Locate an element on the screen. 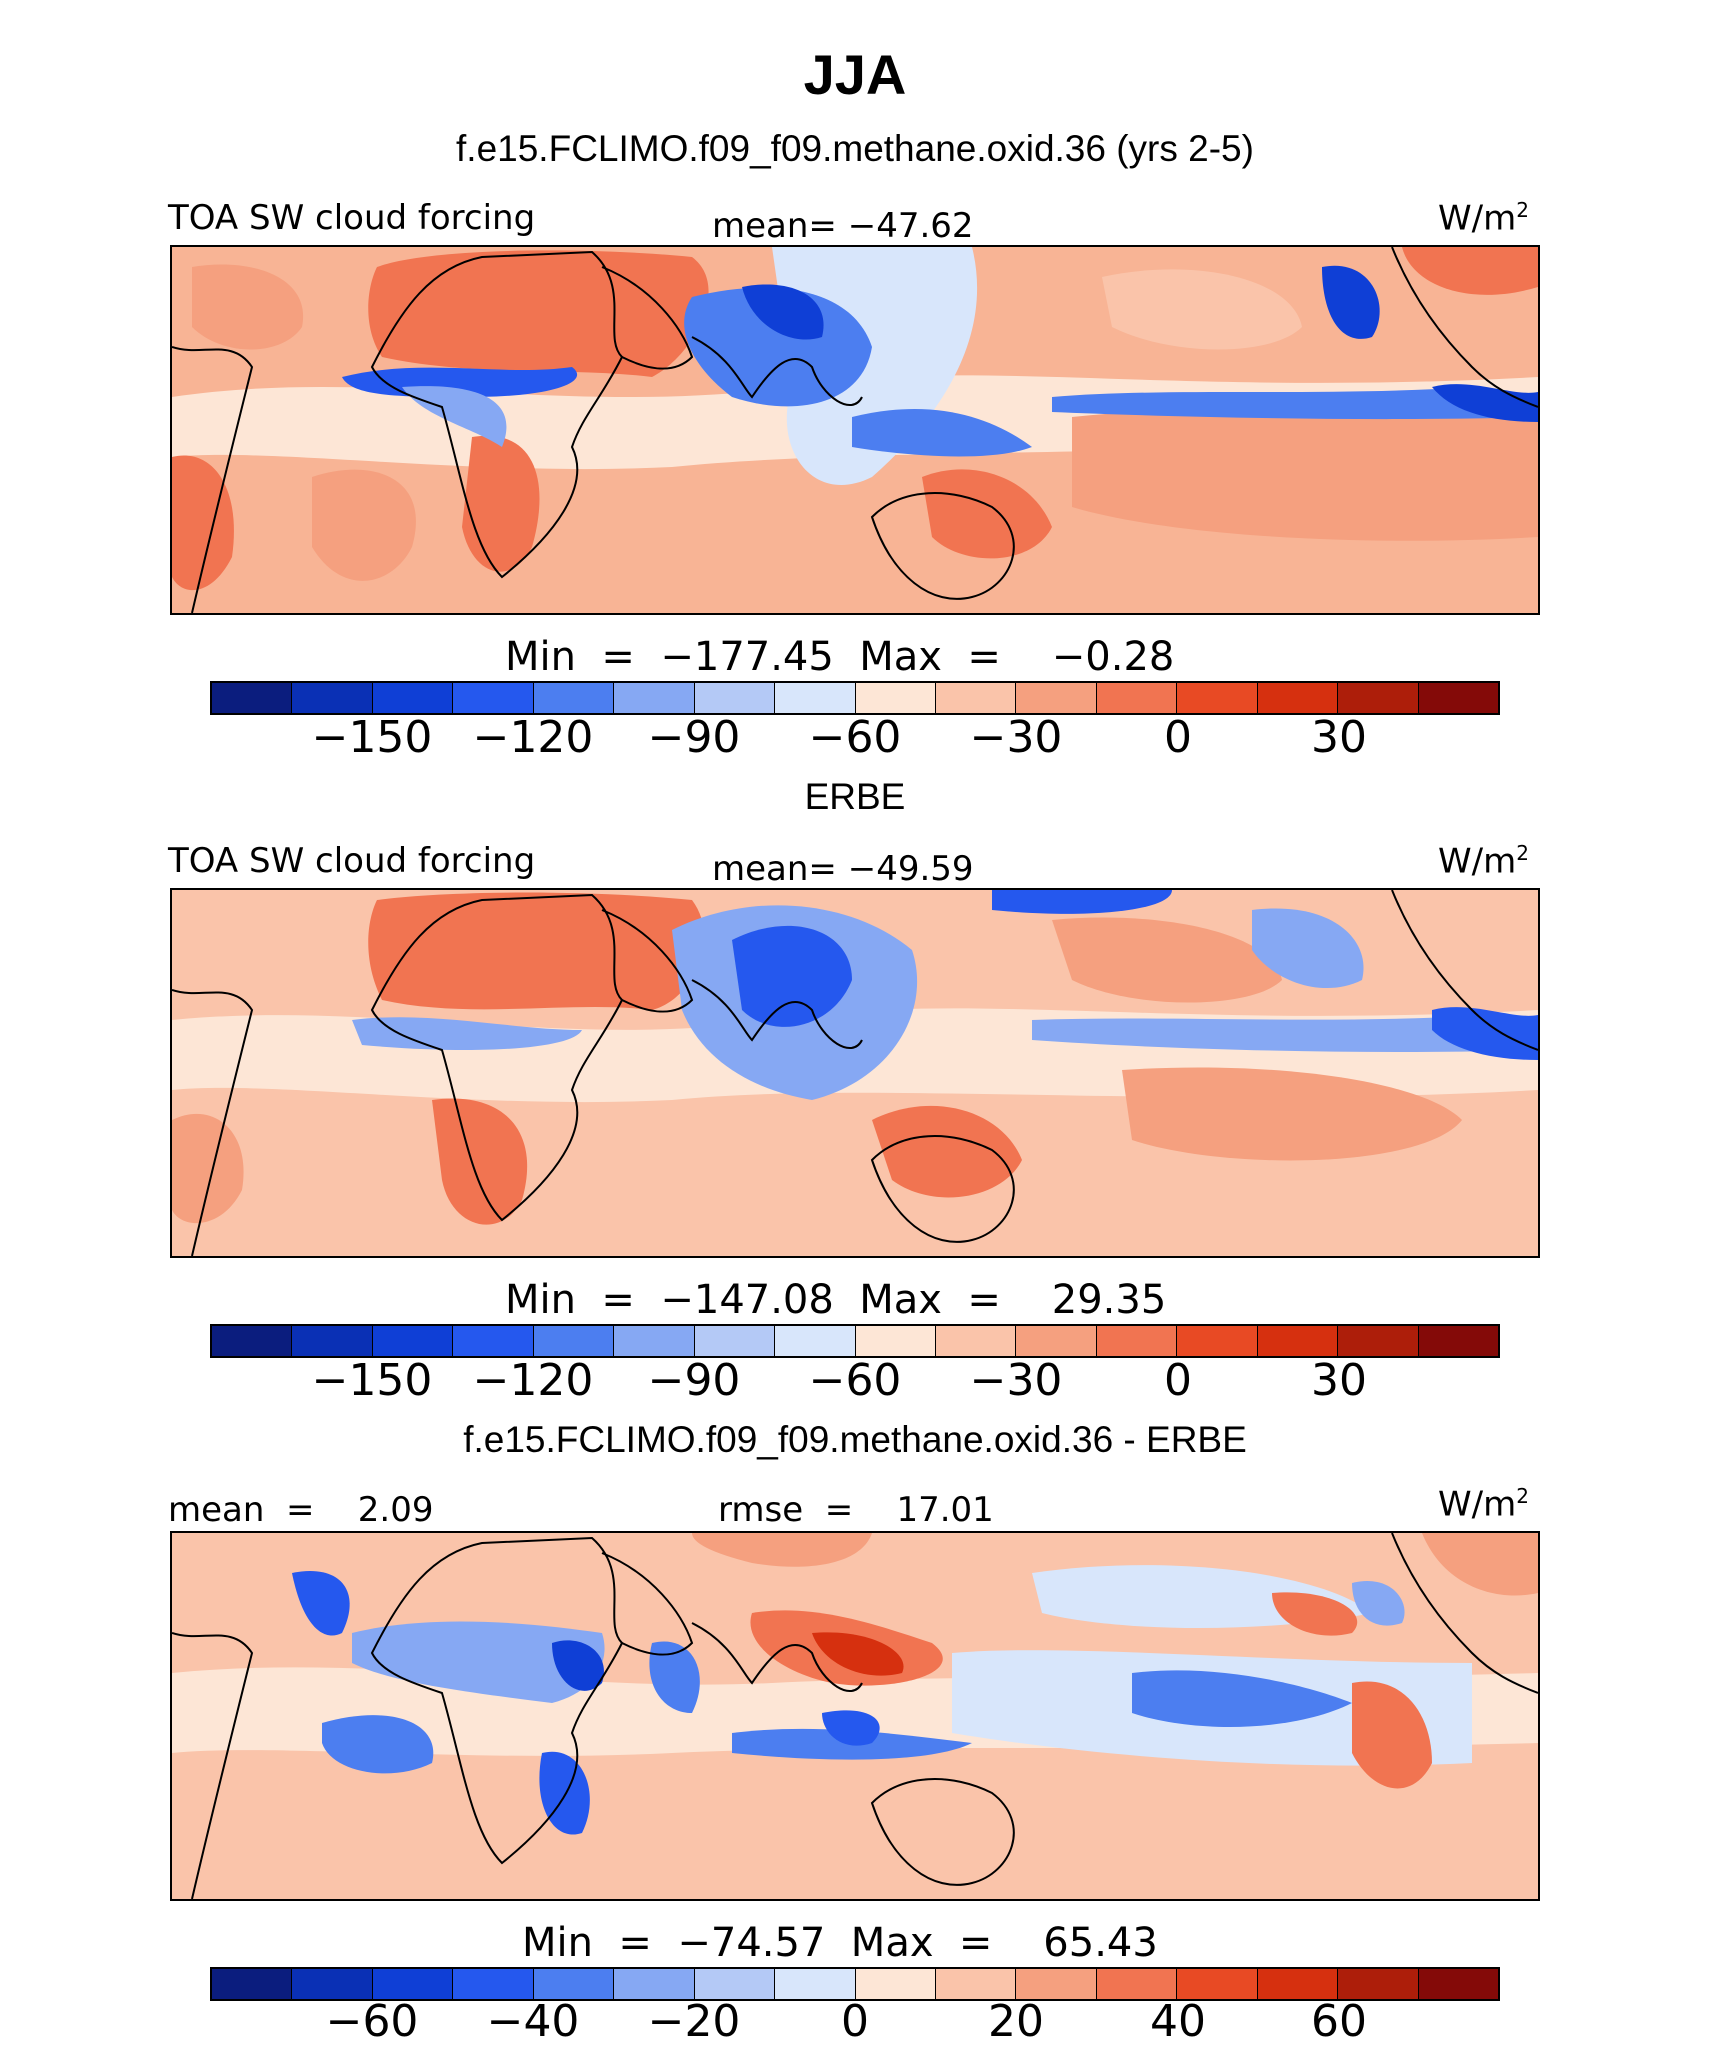  panel-2-tick: 0 is located at coordinates (1178, 1380).